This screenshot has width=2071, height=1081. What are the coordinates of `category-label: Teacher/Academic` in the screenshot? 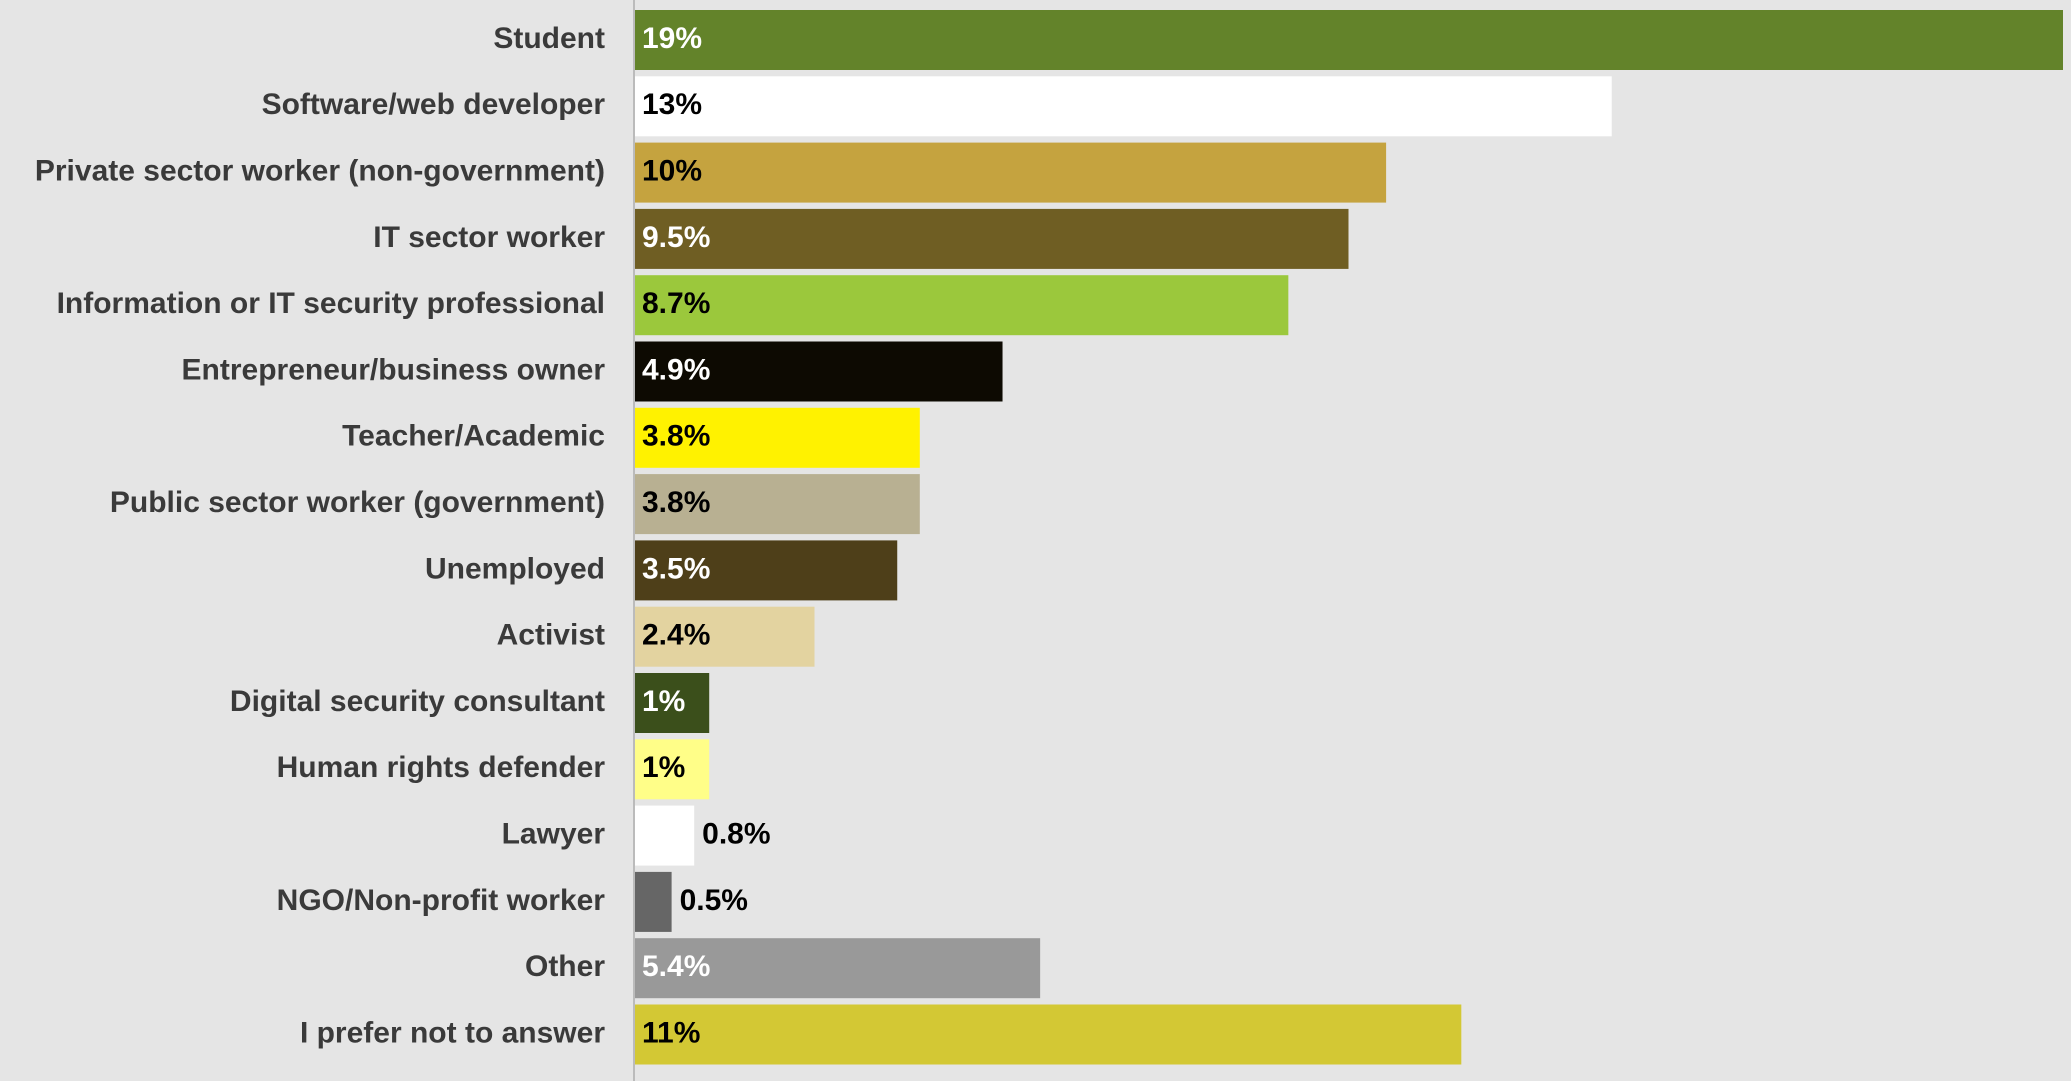 It's located at (473, 436).